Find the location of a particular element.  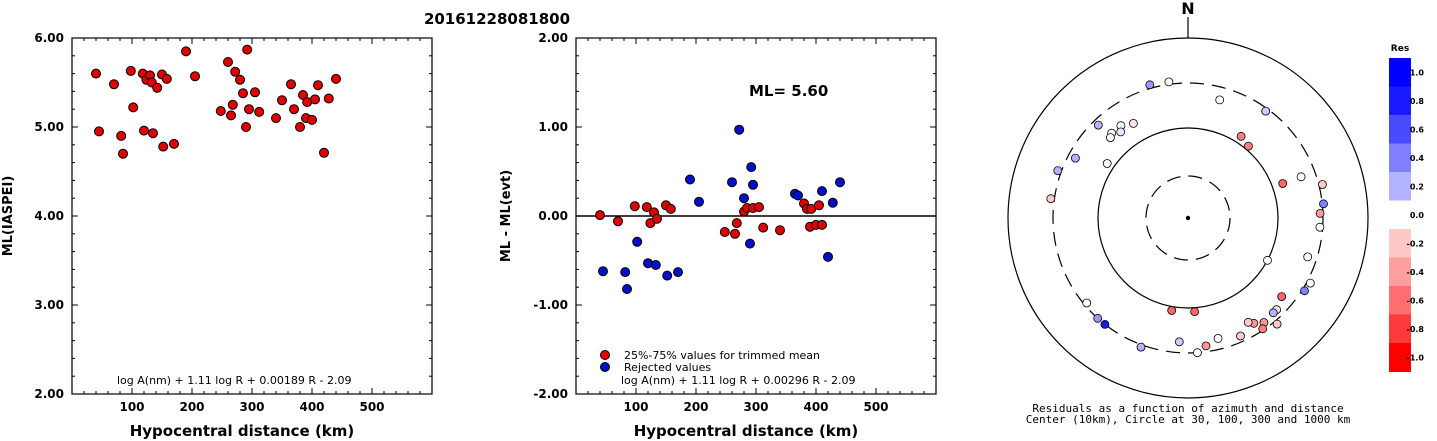

colorbar-title: Res is located at coordinates (1400, 49).